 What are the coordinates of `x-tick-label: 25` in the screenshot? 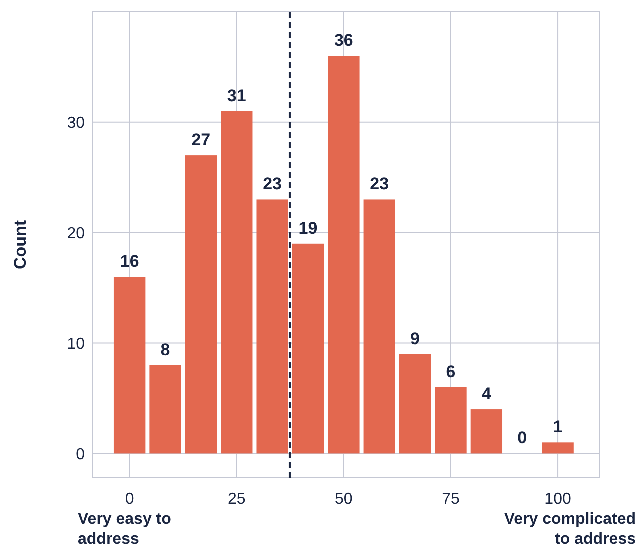 It's located at (237, 499).